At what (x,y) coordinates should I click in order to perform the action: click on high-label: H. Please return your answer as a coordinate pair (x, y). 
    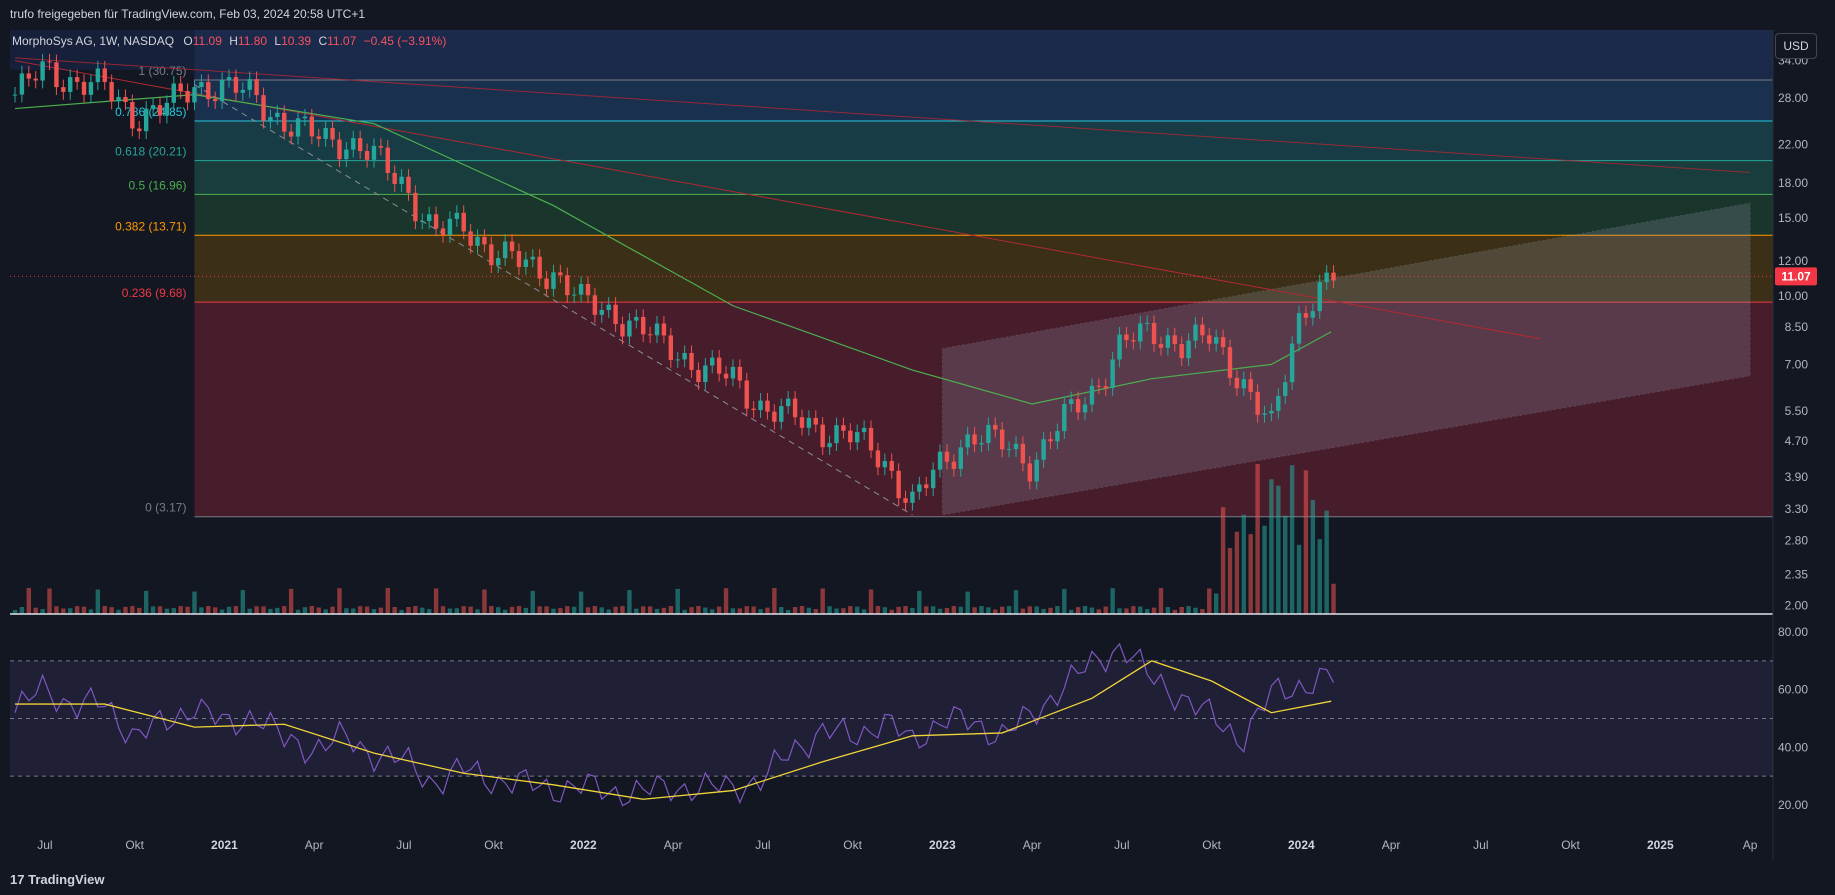
    Looking at the image, I should click on (233, 41).